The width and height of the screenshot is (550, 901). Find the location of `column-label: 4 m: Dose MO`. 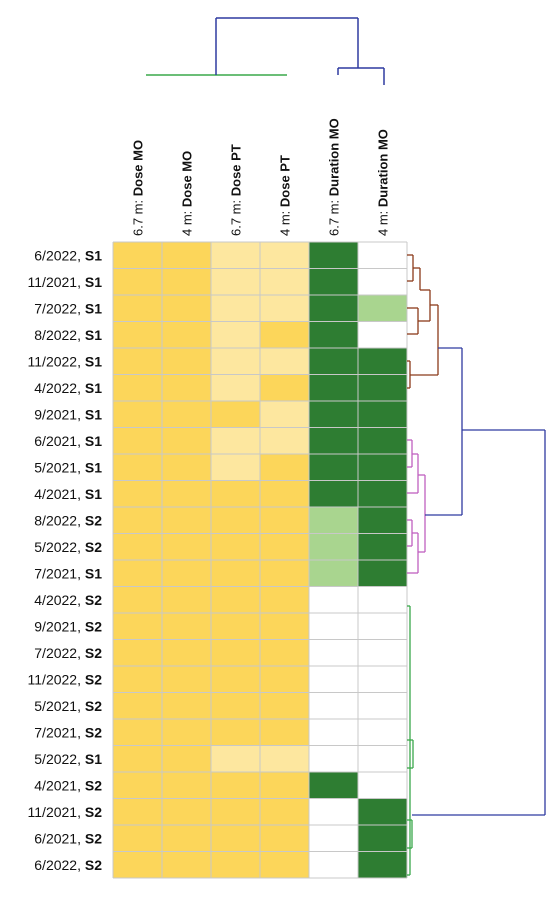

column-label: 4 m: Dose MO is located at coordinates (187, 193).